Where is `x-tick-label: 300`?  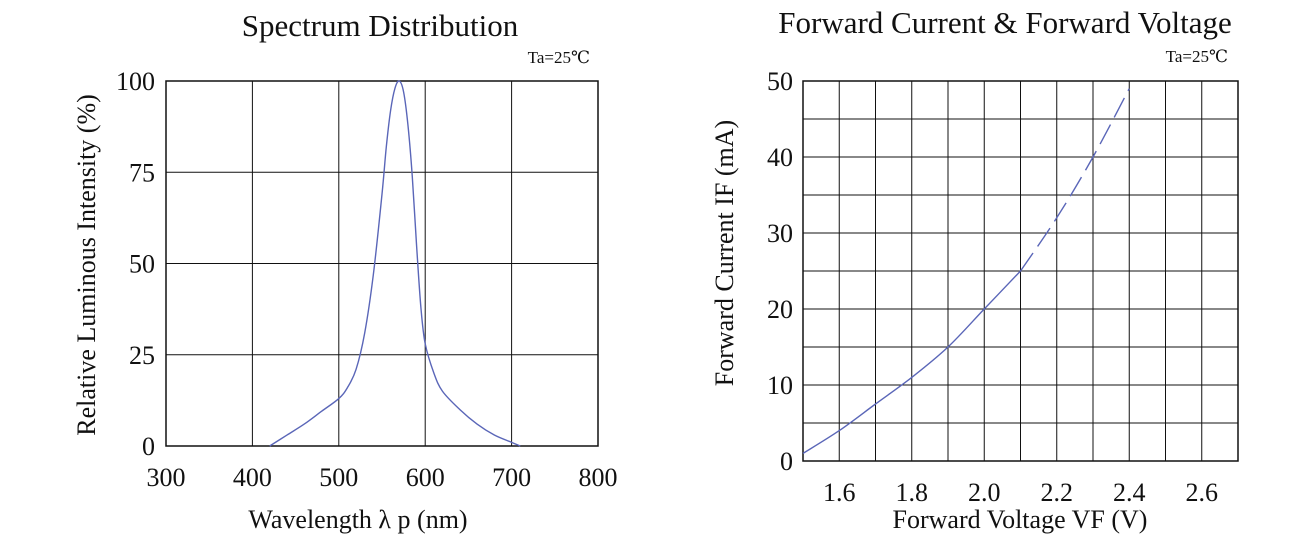 x-tick-label: 300 is located at coordinates (166, 477).